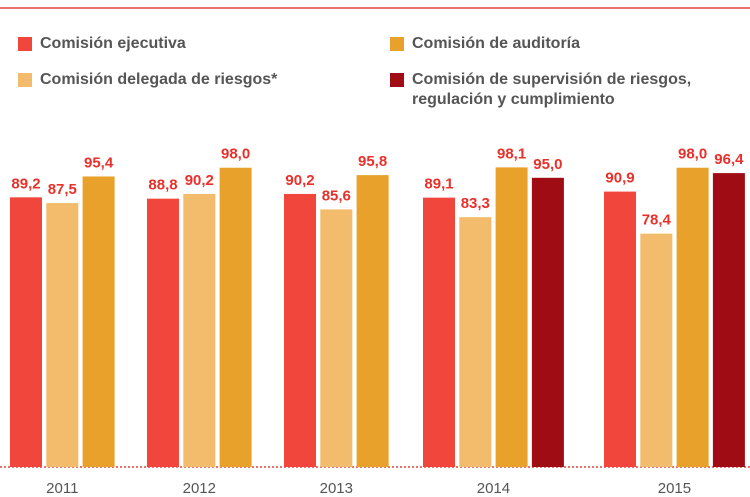 The height and width of the screenshot is (497, 750). I want to click on x-tick-label: 2015, so click(674, 488).